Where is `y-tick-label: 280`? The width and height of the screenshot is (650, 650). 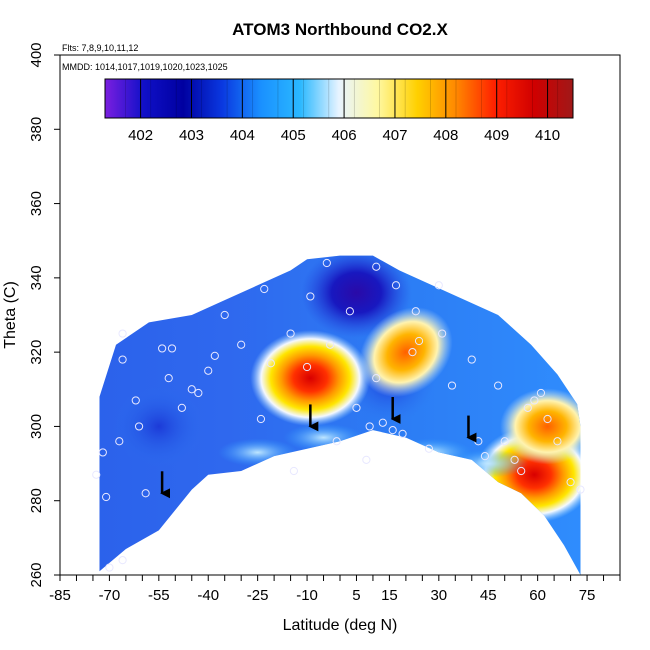 y-tick-label: 280 is located at coordinates (36, 500).